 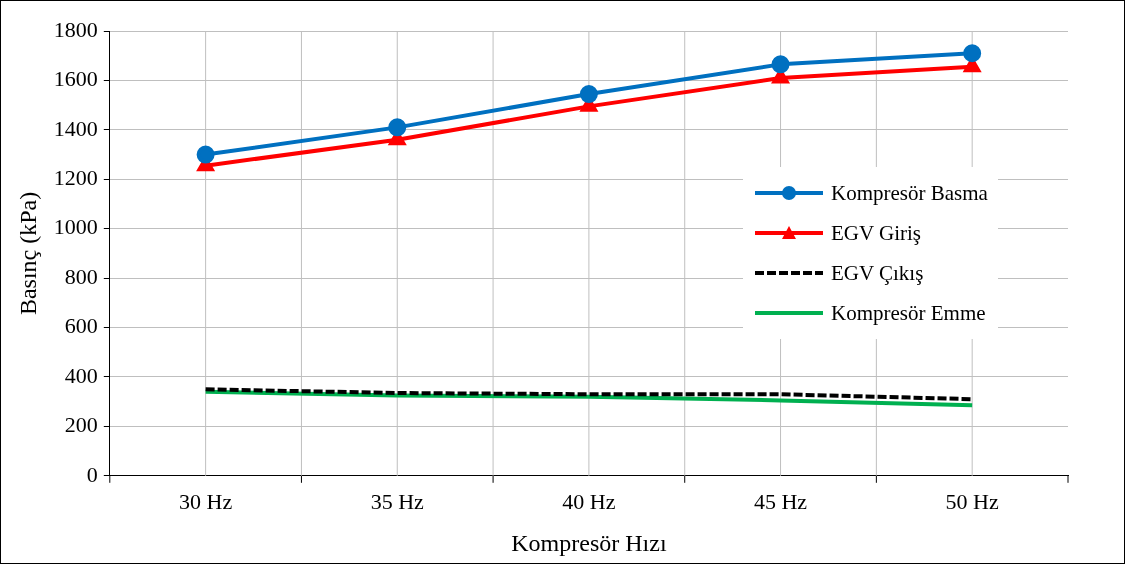 I want to click on y-tick-label: 1000, so click(x=75, y=227).